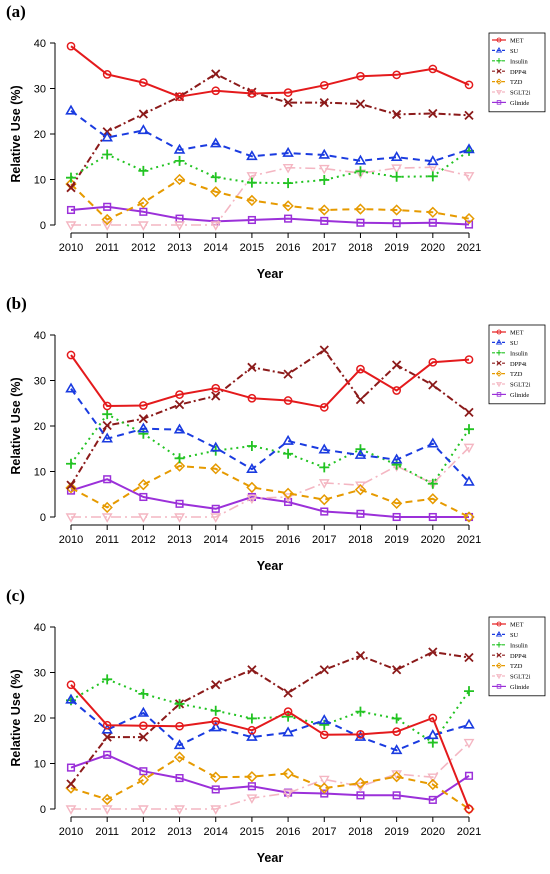 The width and height of the screenshot is (550, 874). Describe the element at coordinates (499, 81) in the screenshot. I see `legend-marker-a-tzd` at that location.